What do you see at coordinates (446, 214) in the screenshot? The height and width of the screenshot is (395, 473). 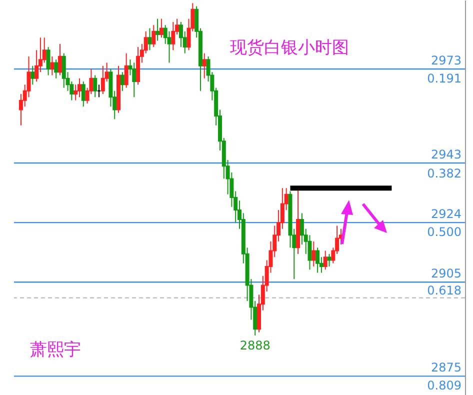 I see `y-tick-label: 2924` at bounding box center [446, 214].